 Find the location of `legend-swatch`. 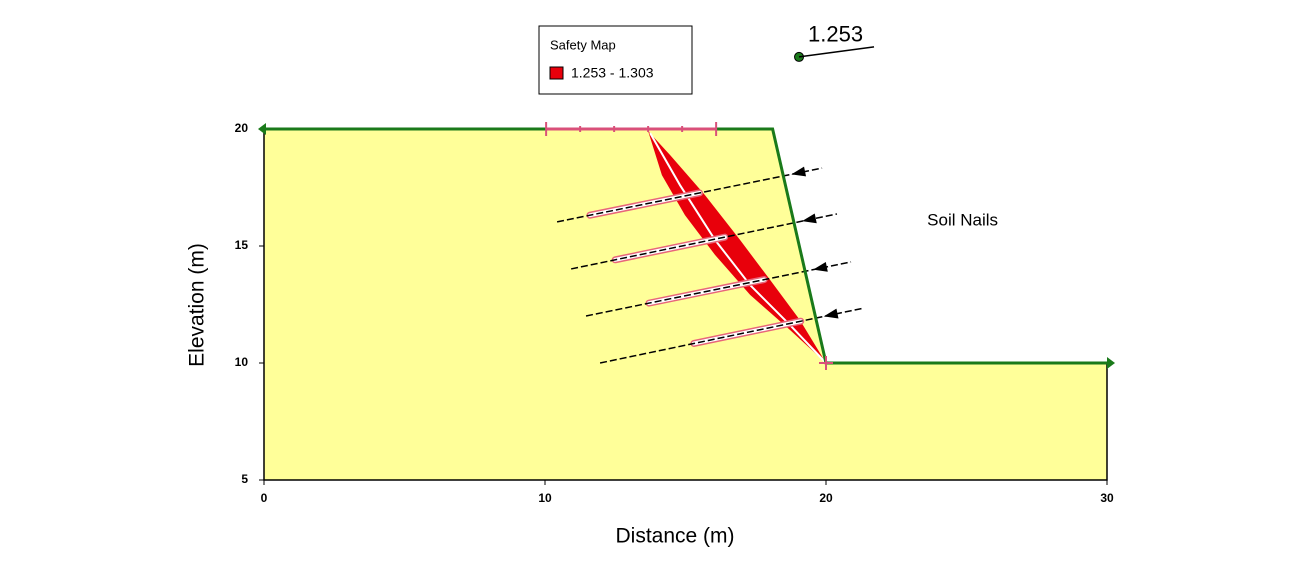

legend-swatch is located at coordinates (556, 73).